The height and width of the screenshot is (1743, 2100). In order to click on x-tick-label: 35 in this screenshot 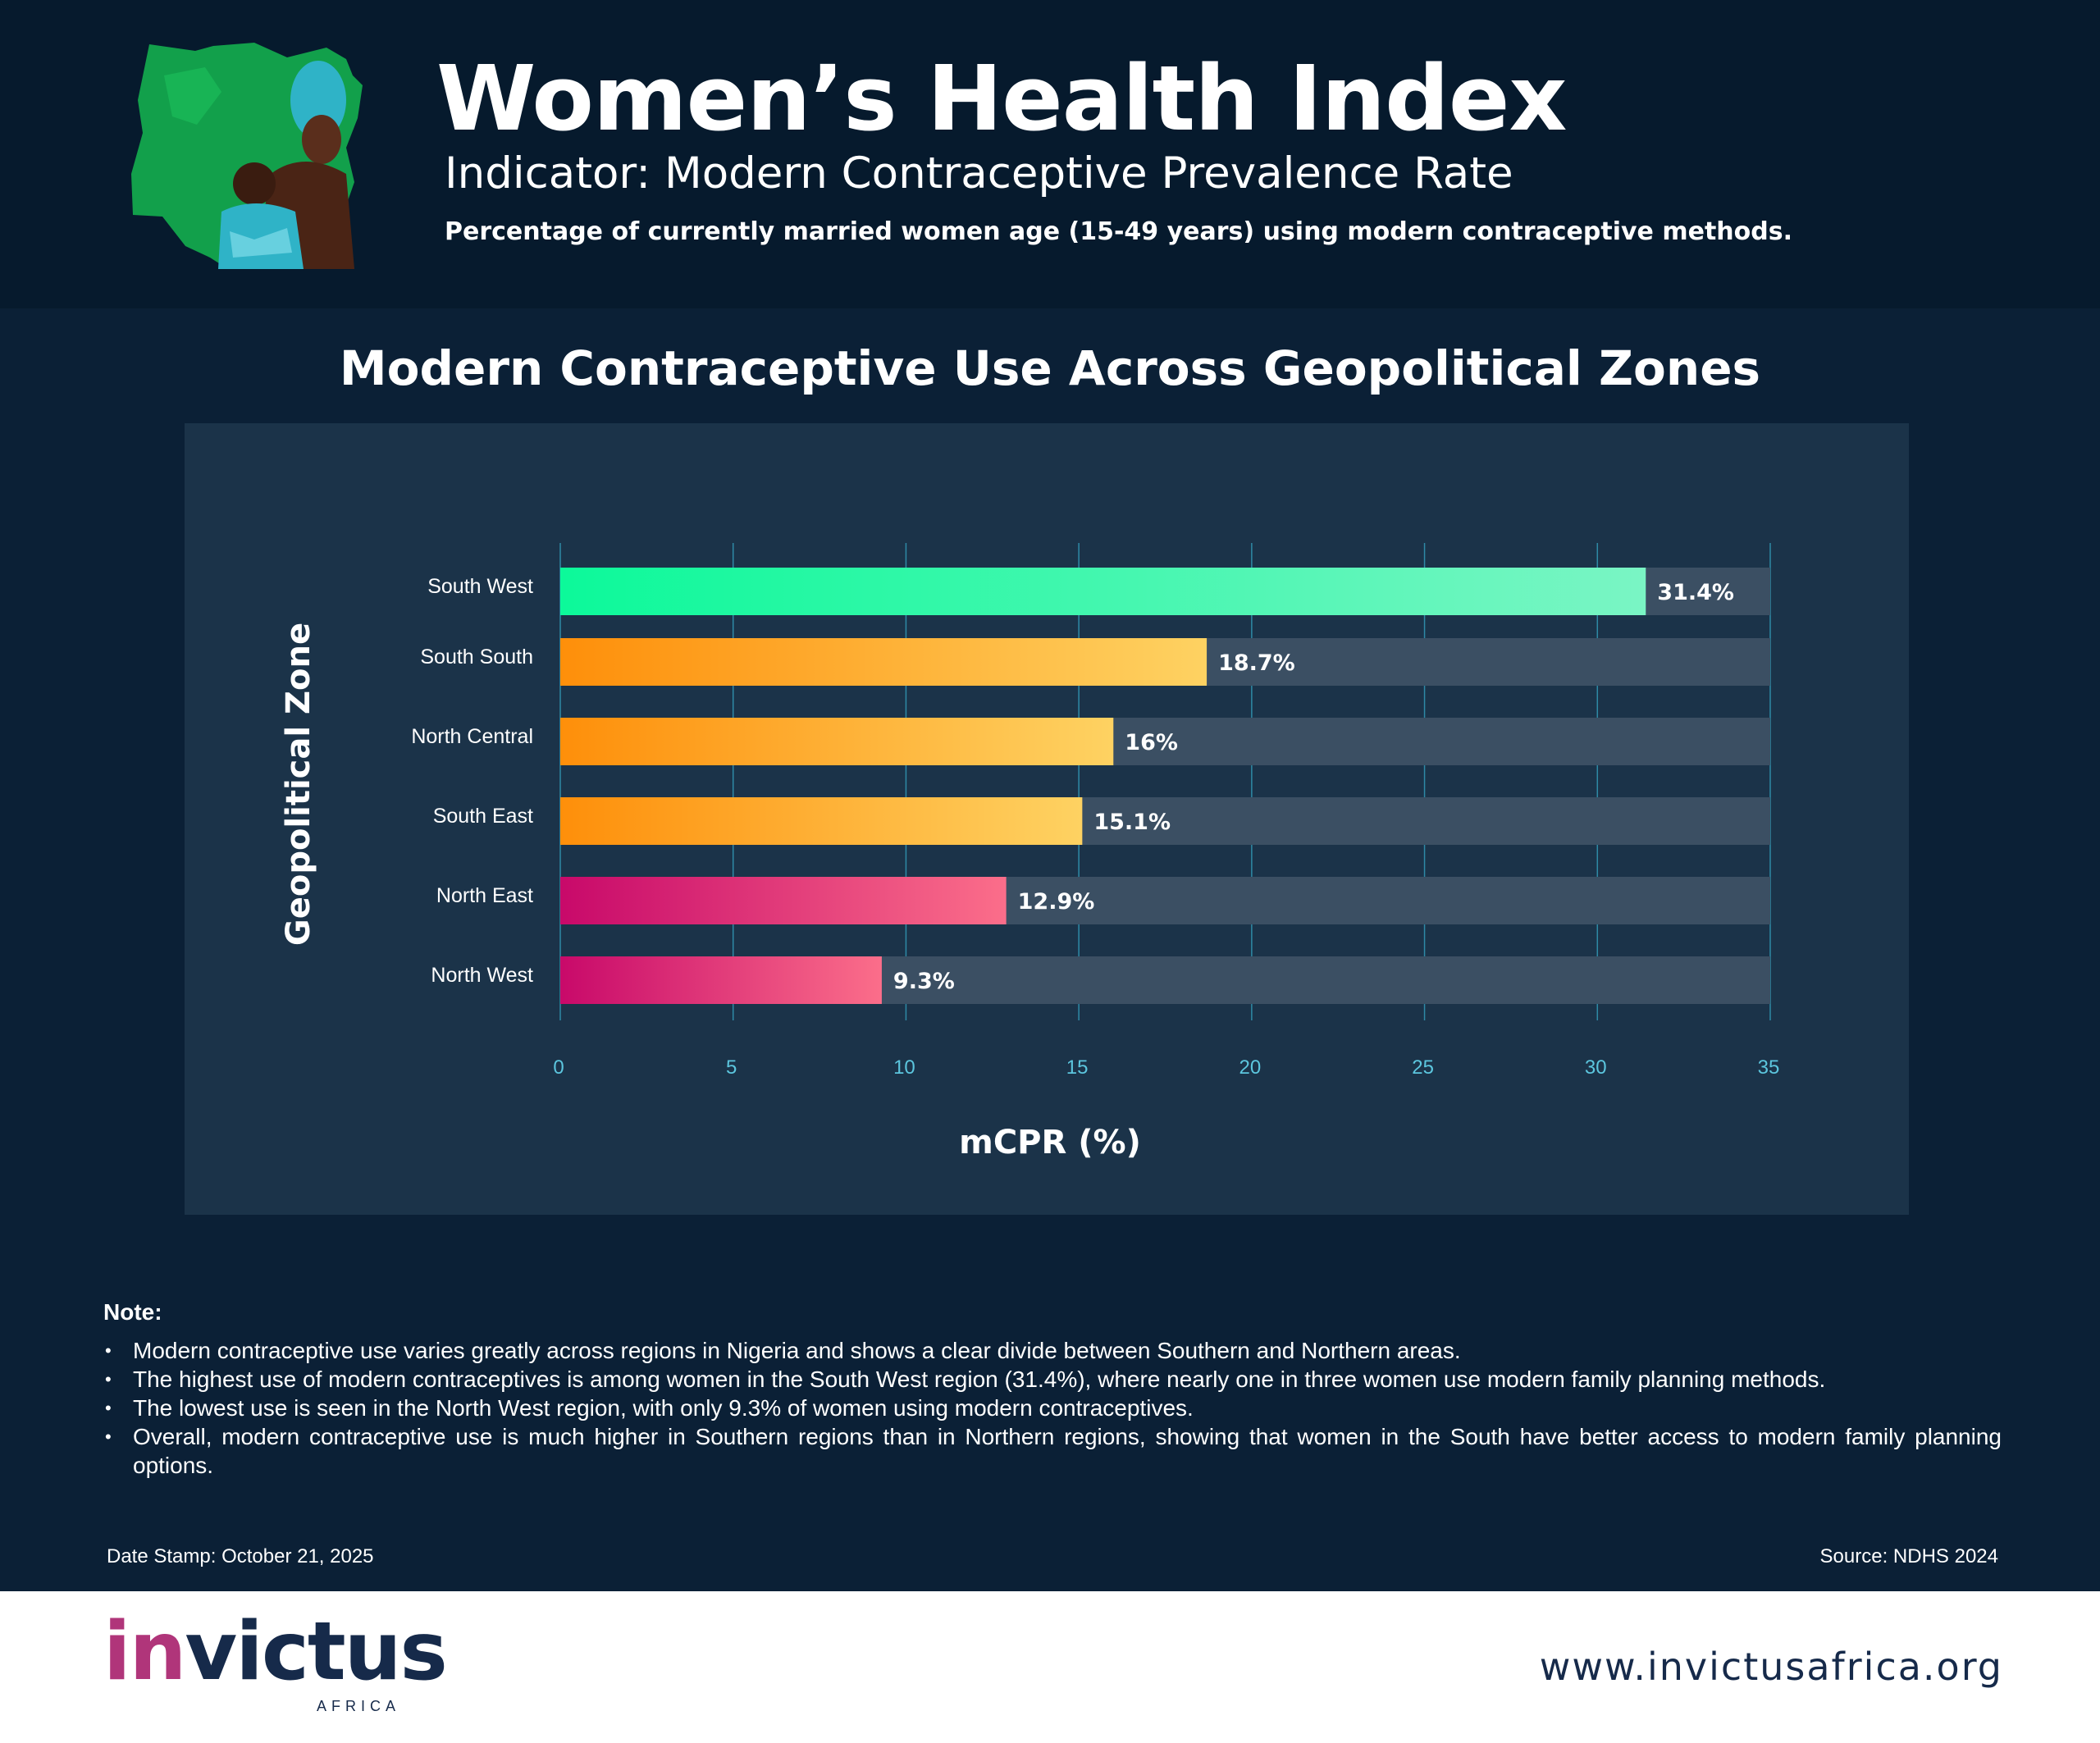, I will do `click(1769, 1067)`.